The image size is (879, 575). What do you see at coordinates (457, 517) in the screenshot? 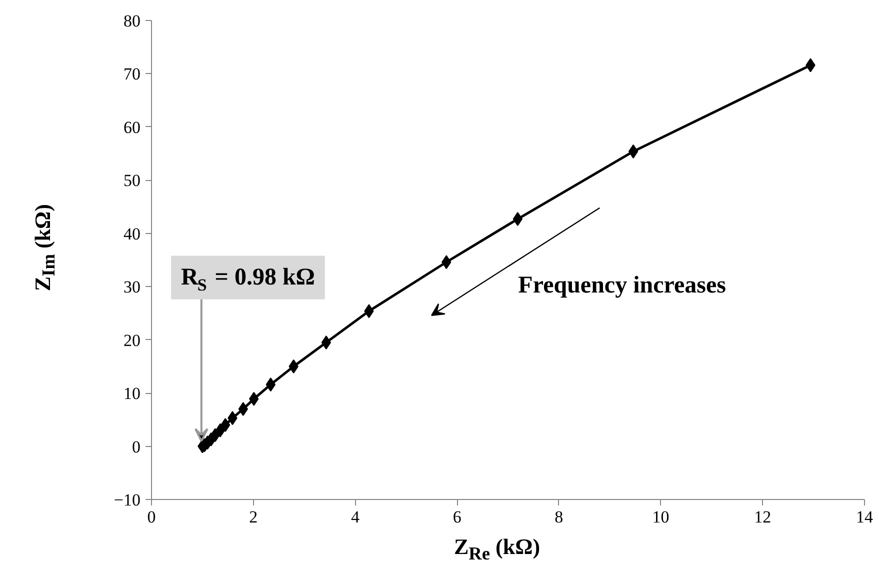
I see `x-tick-label: 6` at bounding box center [457, 517].